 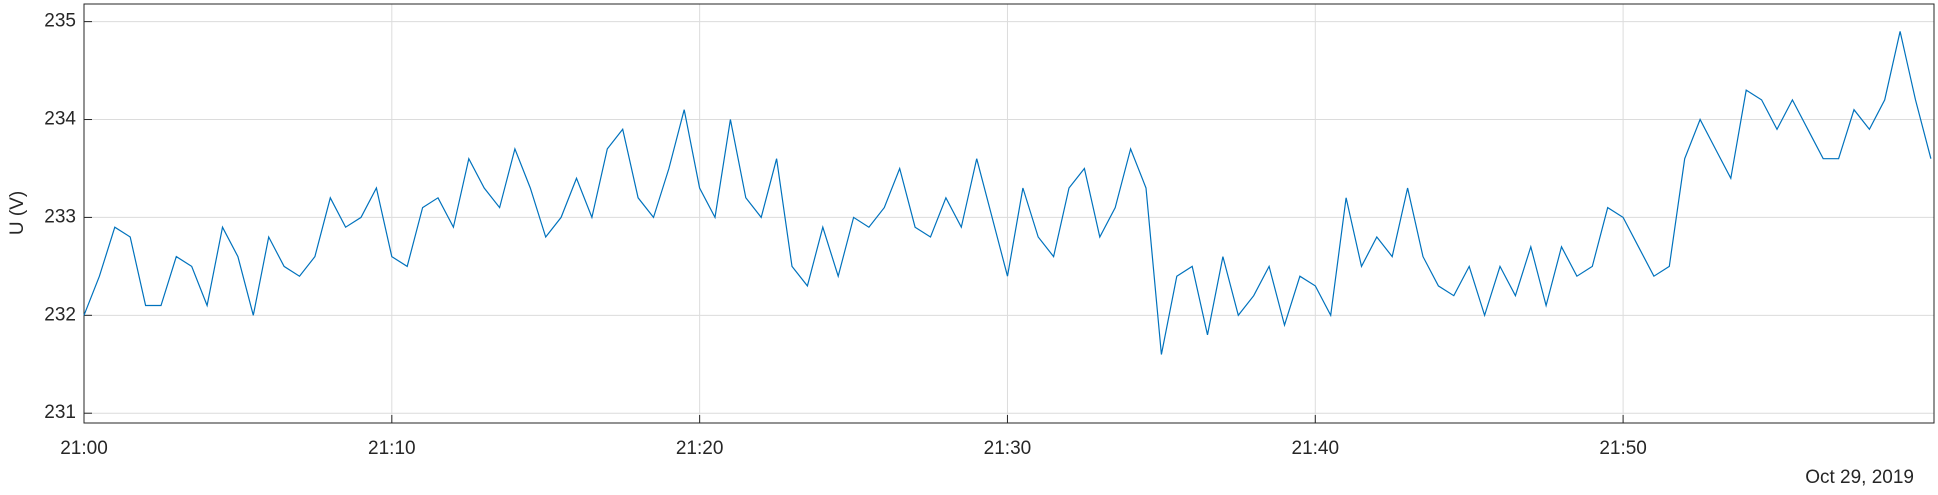 What do you see at coordinates (1008, 448) in the screenshot?
I see `x-tick-label: 21:30` at bounding box center [1008, 448].